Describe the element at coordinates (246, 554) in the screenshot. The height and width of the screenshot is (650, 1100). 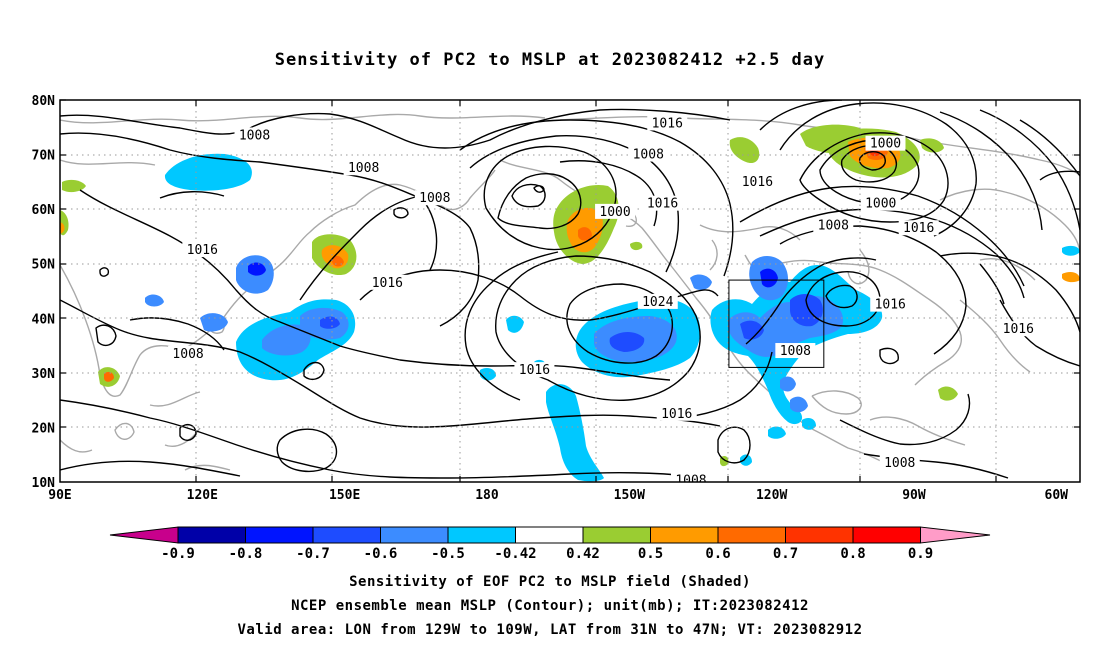
I see `colorbar-label: -0.8` at that location.